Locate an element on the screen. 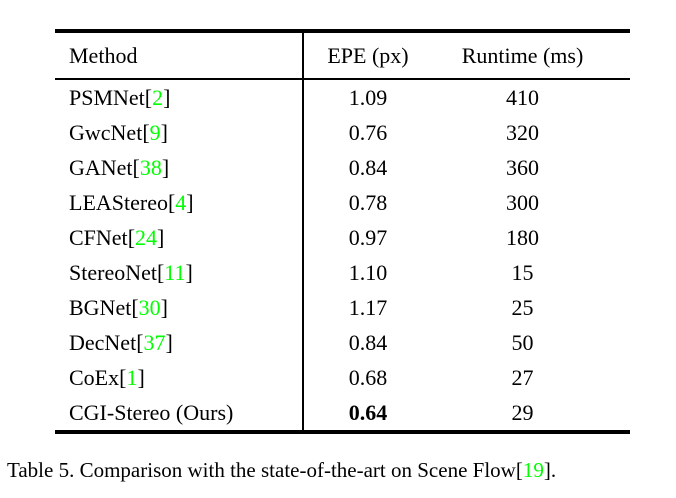 The width and height of the screenshot is (676, 498). epe-value: 0.78 is located at coordinates (368, 202).